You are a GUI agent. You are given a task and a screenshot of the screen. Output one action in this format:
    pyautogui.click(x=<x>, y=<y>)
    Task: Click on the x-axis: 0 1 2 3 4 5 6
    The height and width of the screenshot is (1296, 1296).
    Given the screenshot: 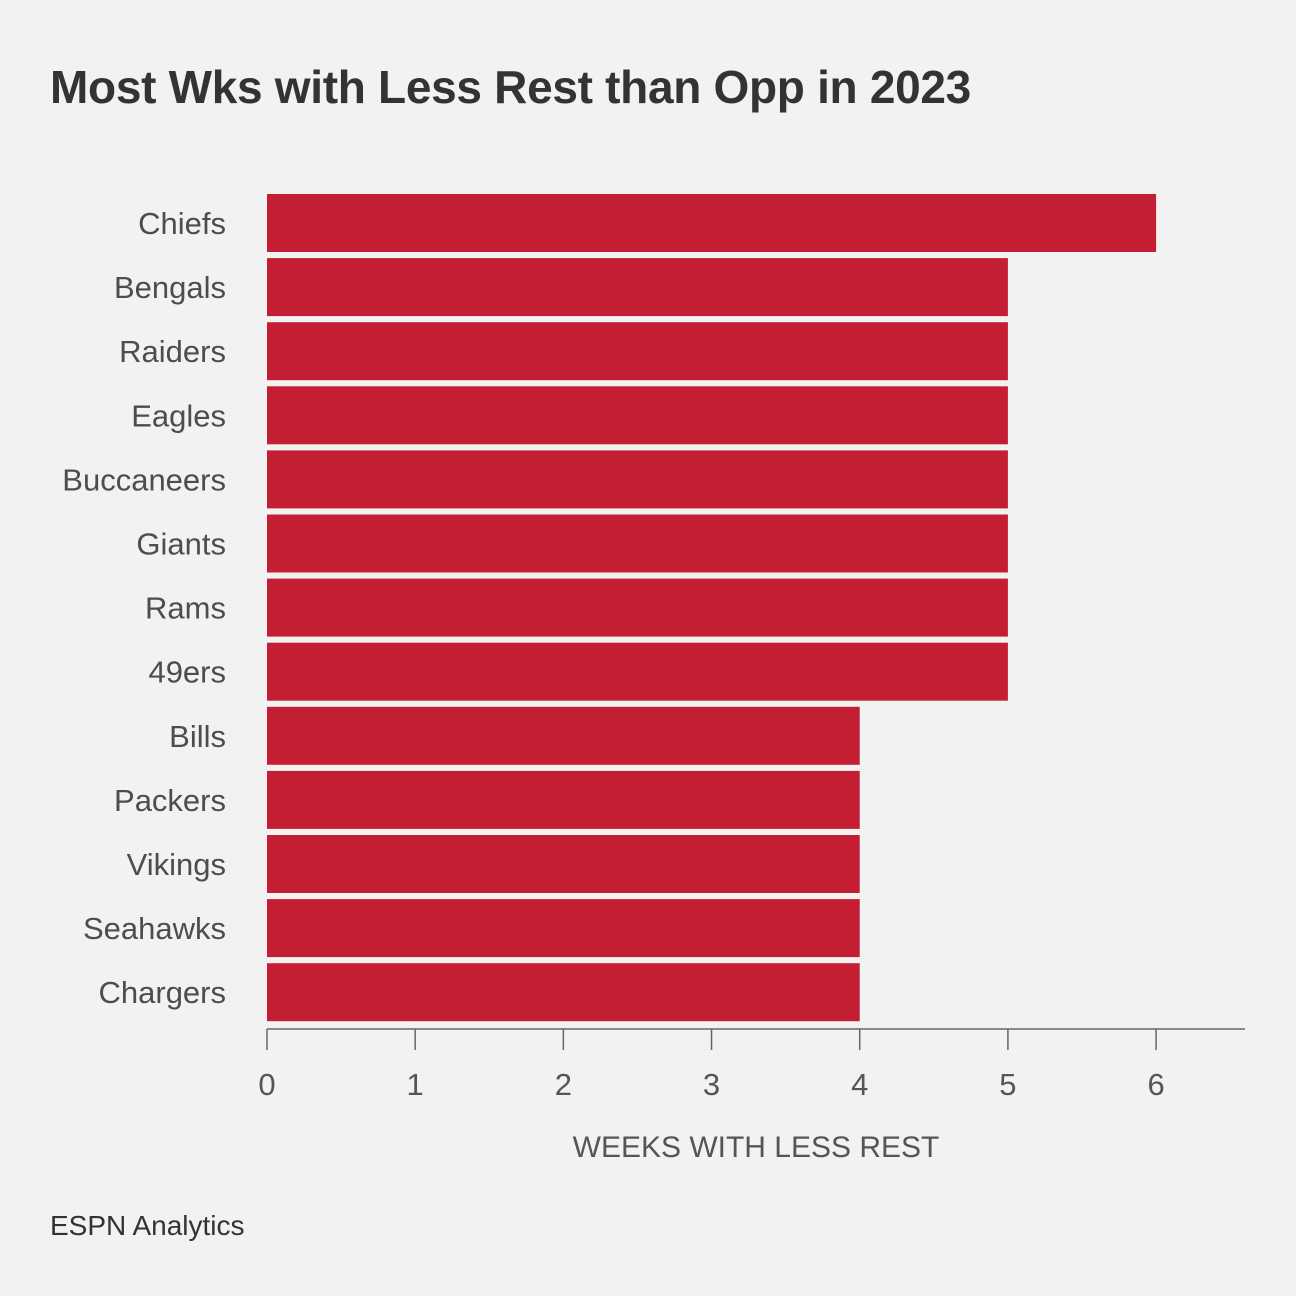 What is the action you would take?
    pyautogui.click(x=751, y=1065)
    